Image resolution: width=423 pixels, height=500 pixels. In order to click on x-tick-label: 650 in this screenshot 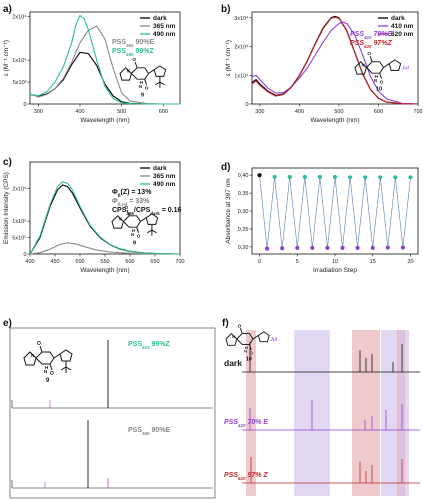, I will do `click(154, 262)`.